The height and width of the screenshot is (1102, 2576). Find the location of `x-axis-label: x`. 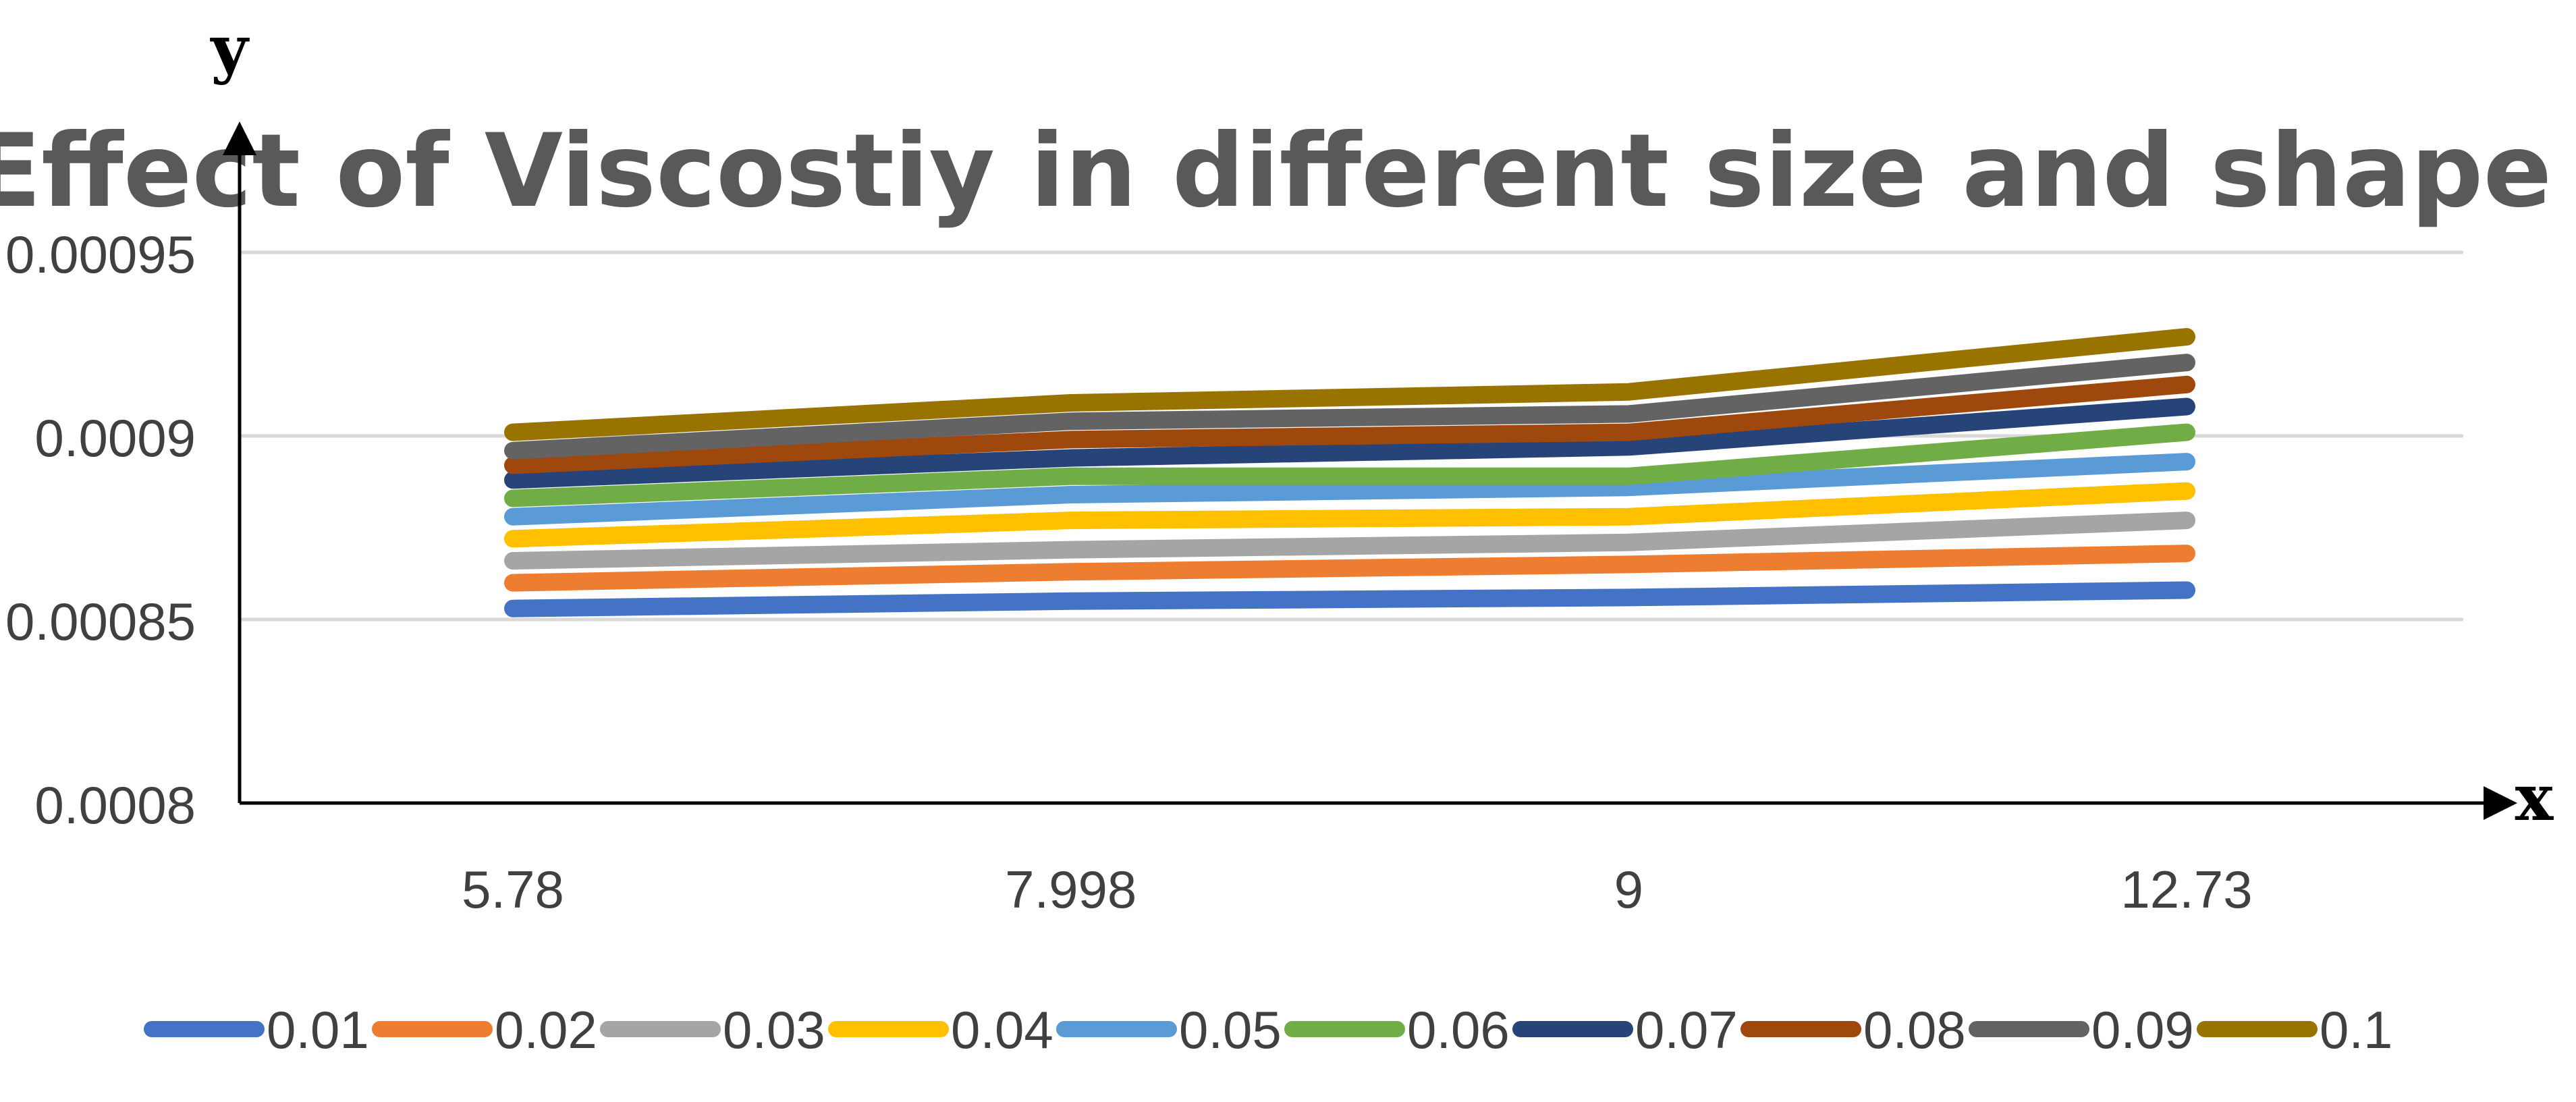

x-axis-label: x is located at coordinates (2534, 798).